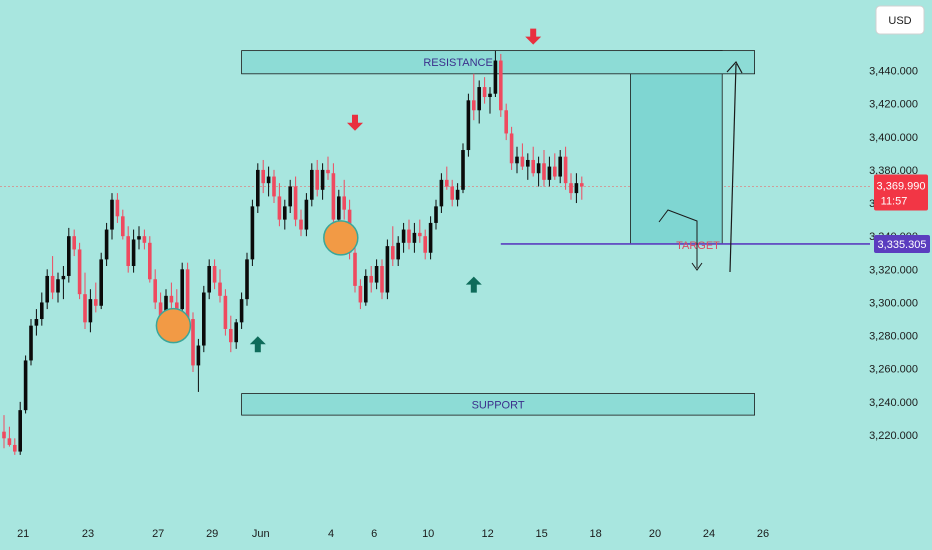 The height and width of the screenshot is (550, 932). Describe the element at coordinates (457, 63) in the screenshot. I see `resistance-label: RESISTANCE` at that location.